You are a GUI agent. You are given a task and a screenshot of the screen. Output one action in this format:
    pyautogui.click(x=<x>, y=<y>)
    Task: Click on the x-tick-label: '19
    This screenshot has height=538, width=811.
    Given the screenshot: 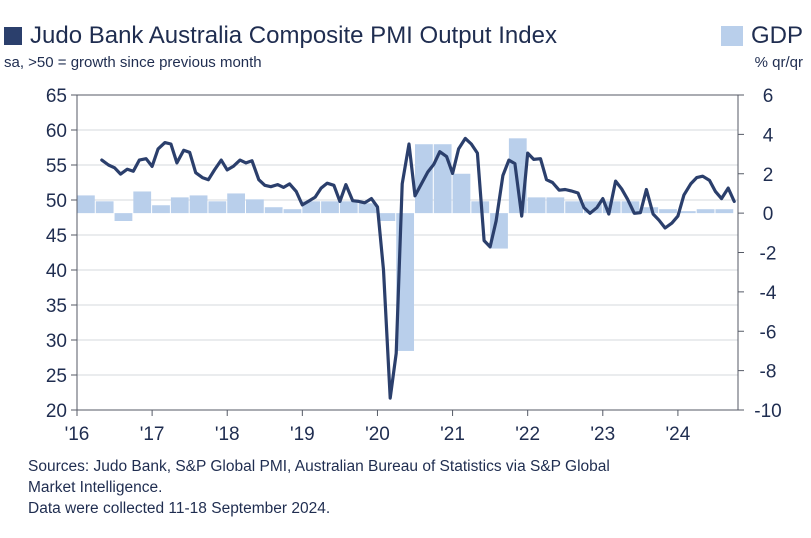 What is the action you would take?
    pyautogui.click(x=302, y=434)
    